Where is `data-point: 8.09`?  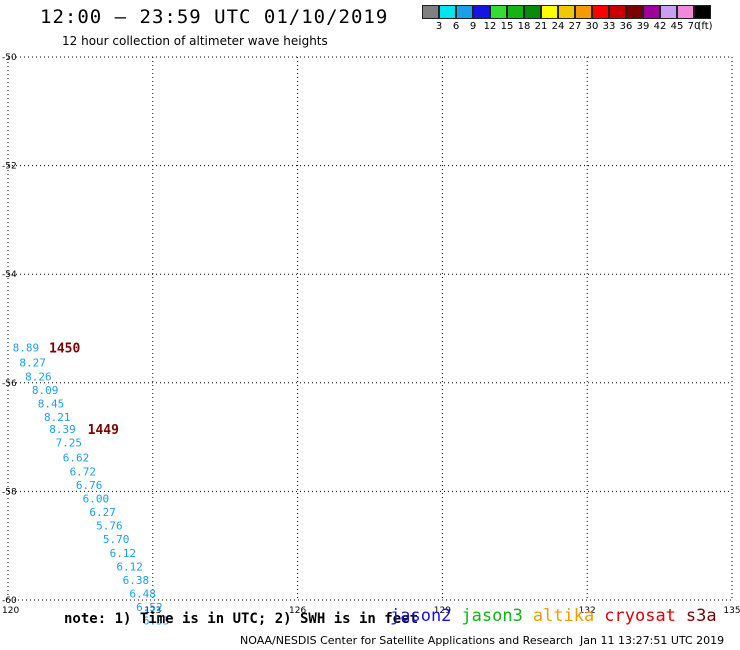
data-point: 8.09 is located at coordinates (45, 390).